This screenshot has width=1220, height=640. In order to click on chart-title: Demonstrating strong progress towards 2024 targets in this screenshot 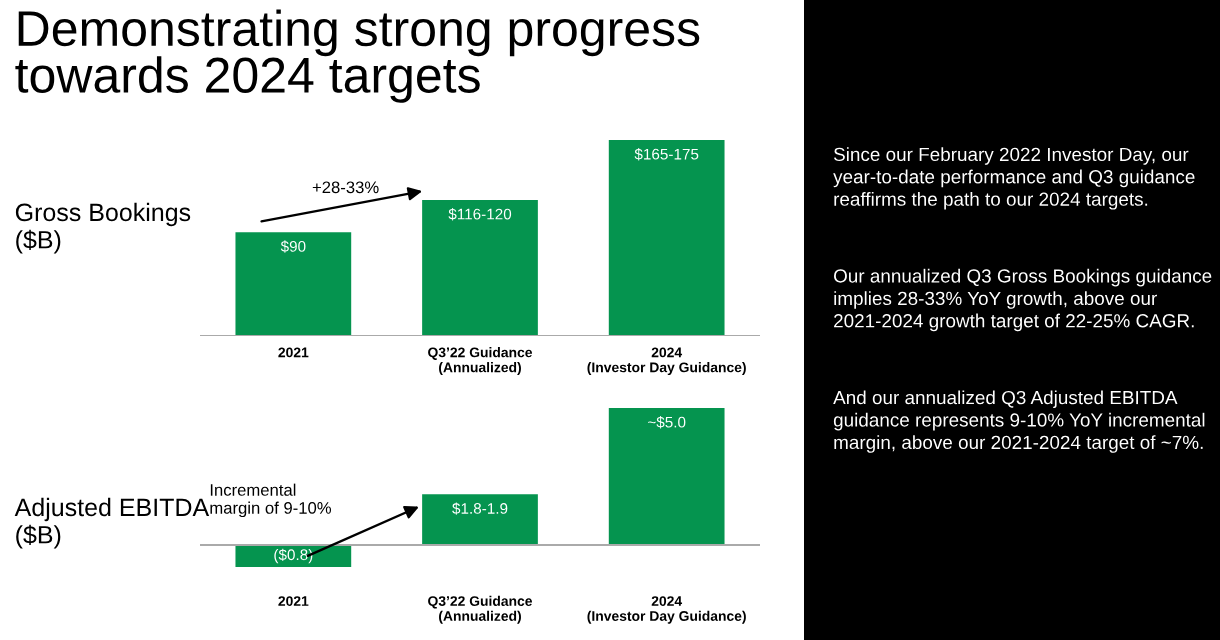, I will do `click(357, 56)`.